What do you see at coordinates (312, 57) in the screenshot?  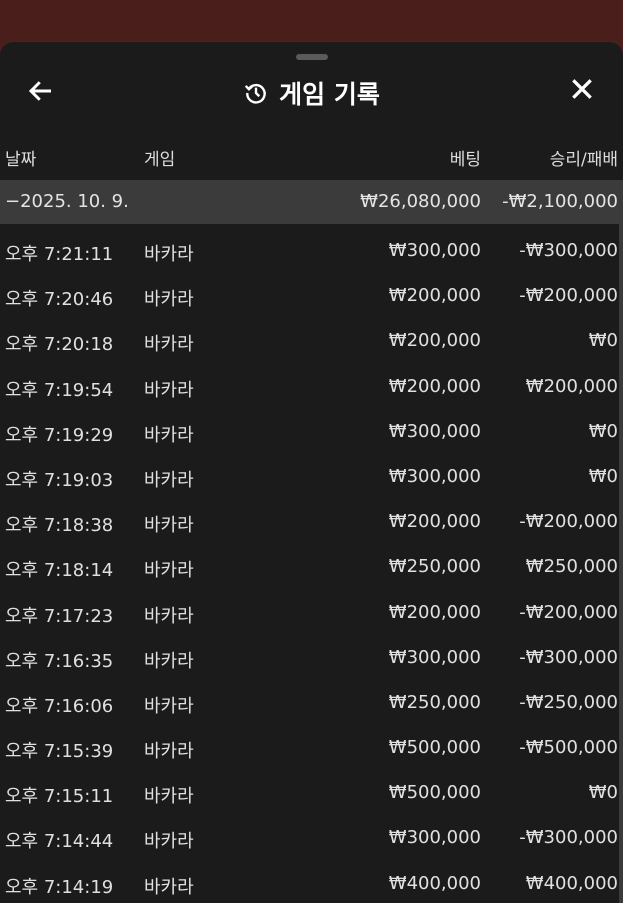 I see `drag-handle` at bounding box center [312, 57].